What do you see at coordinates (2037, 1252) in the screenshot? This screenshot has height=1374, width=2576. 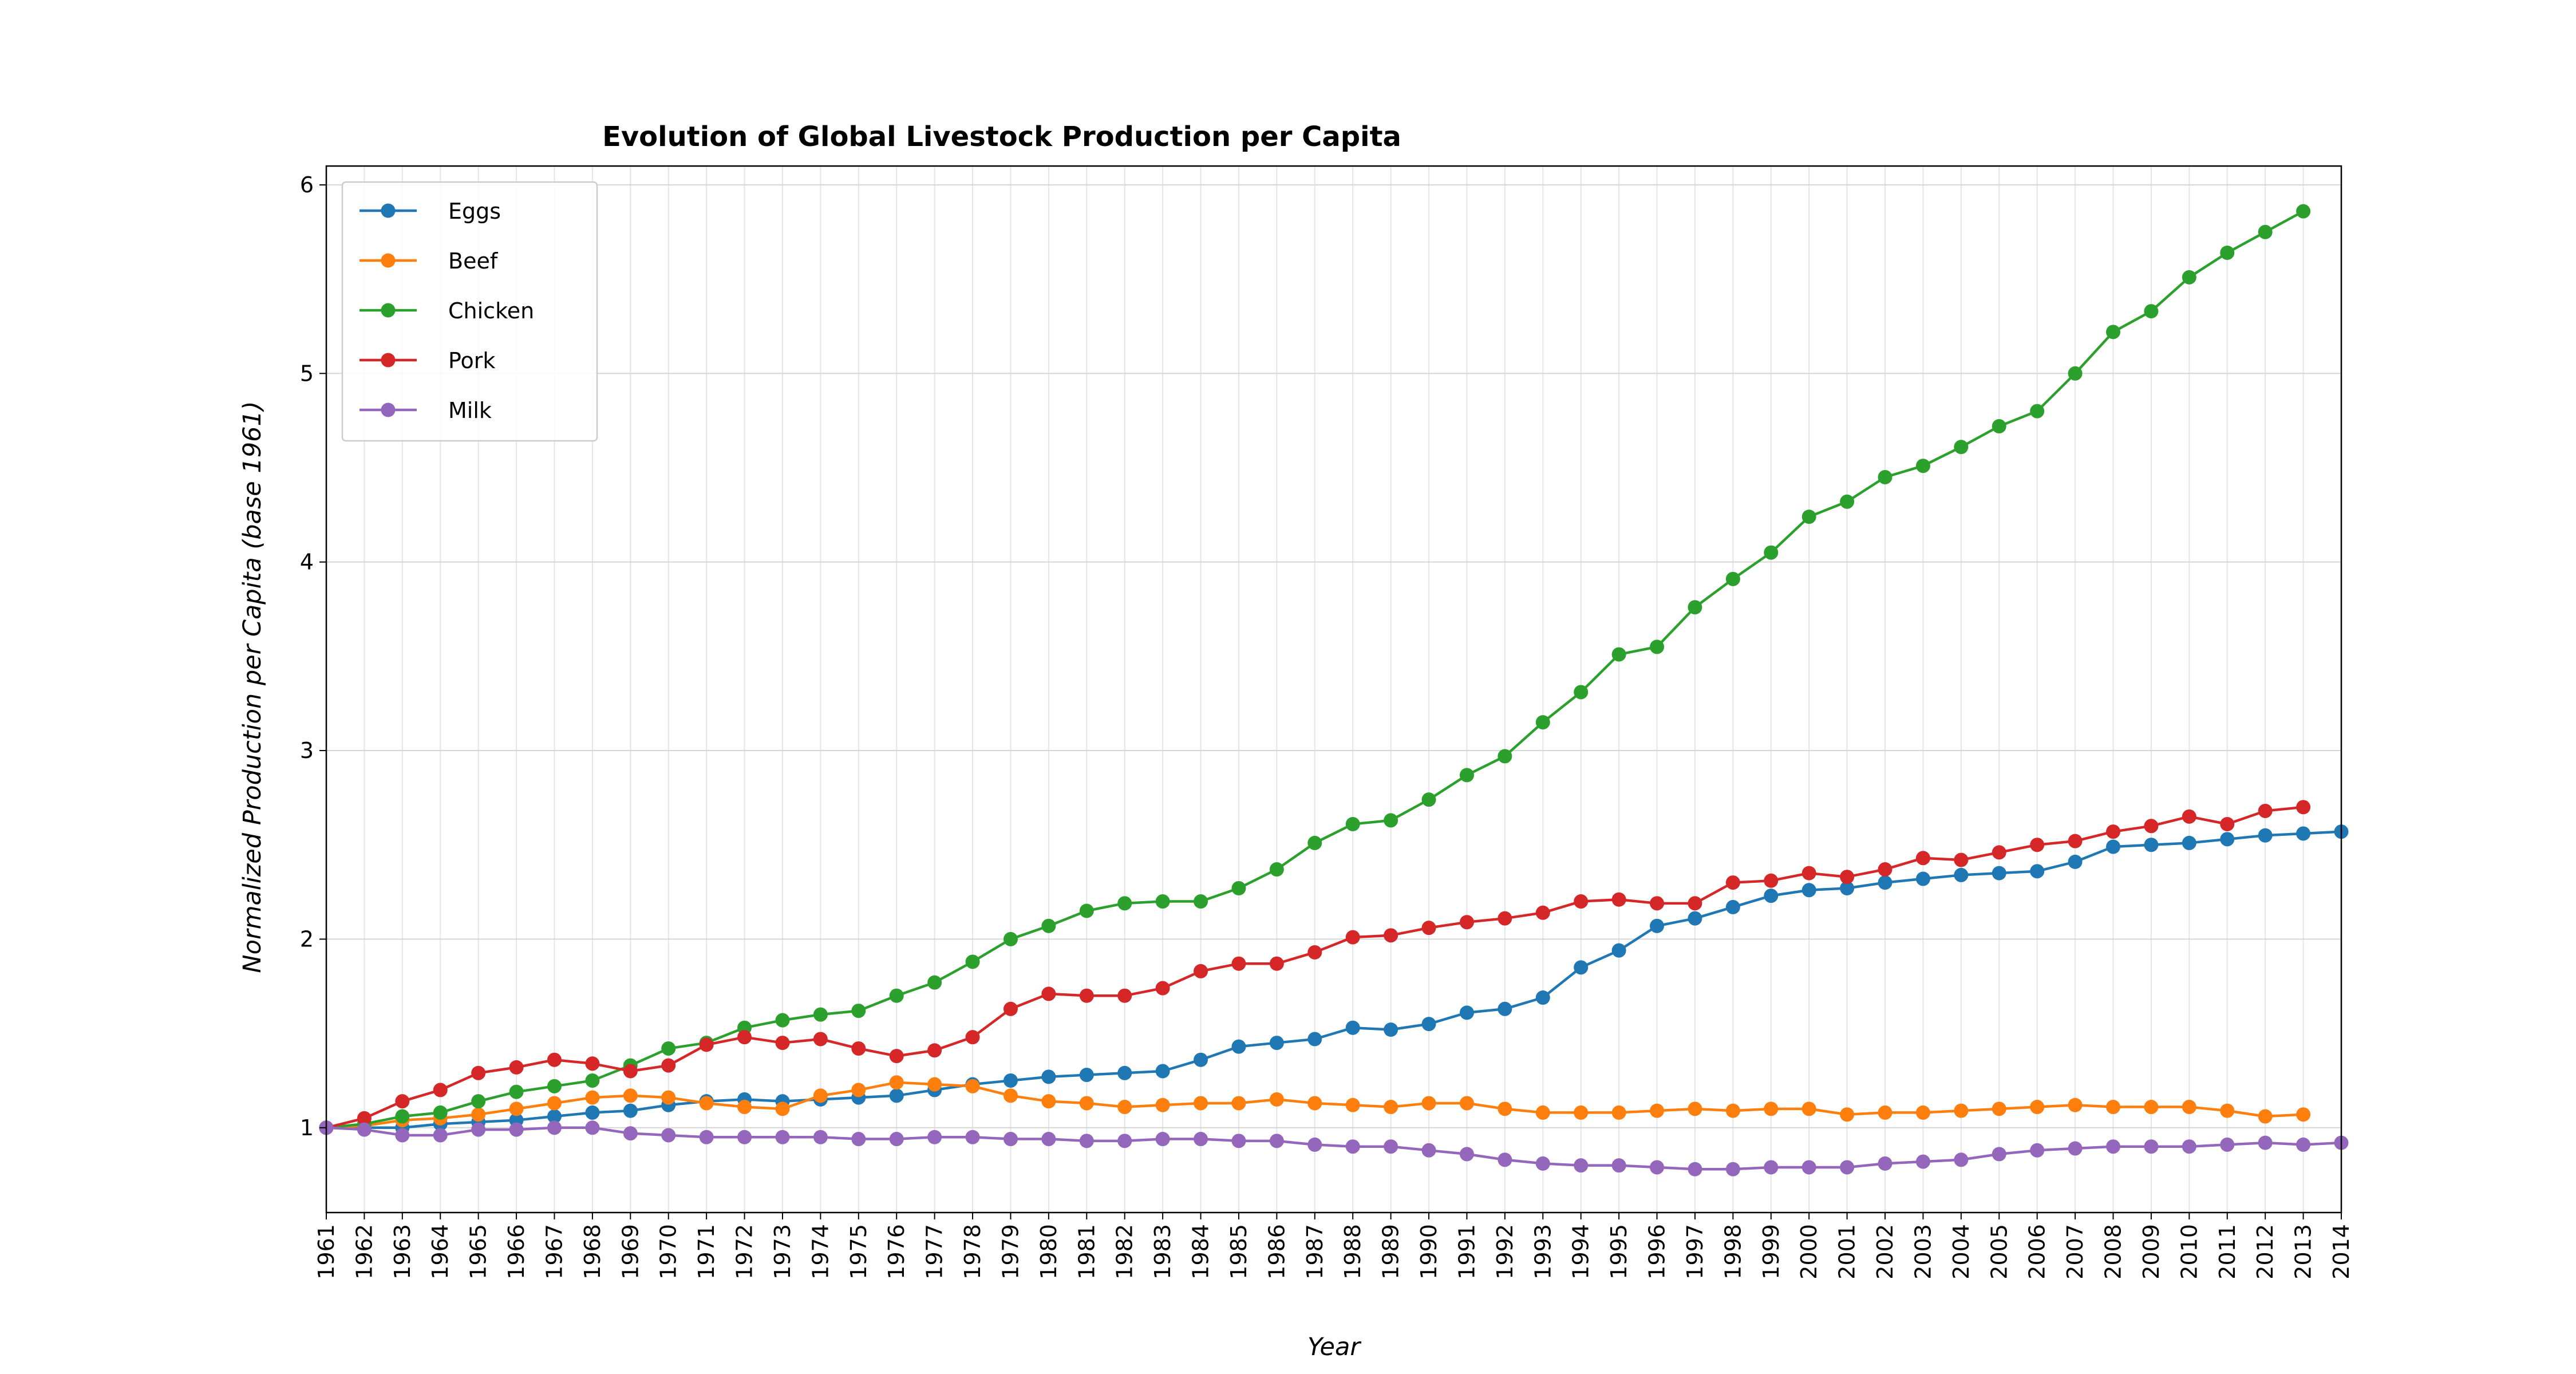 I see `x-tick-label: 2006` at bounding box center [2037, 1252].